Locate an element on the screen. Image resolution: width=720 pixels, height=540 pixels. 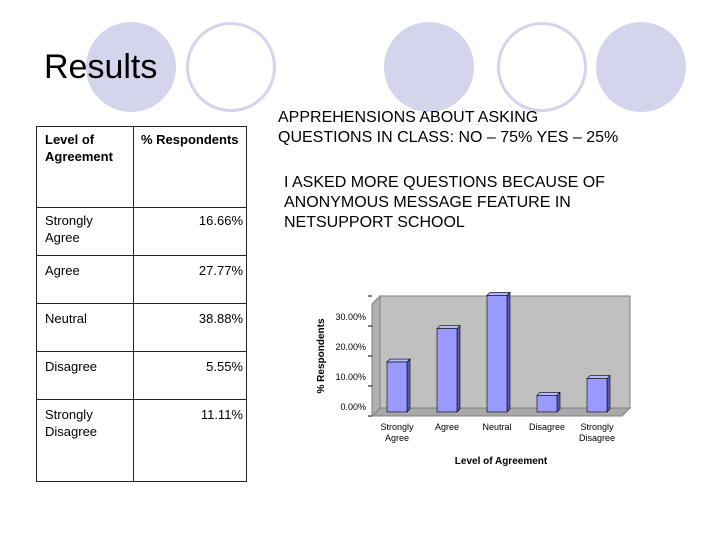
level-line1: Agree is located at coordinates (62, 270).